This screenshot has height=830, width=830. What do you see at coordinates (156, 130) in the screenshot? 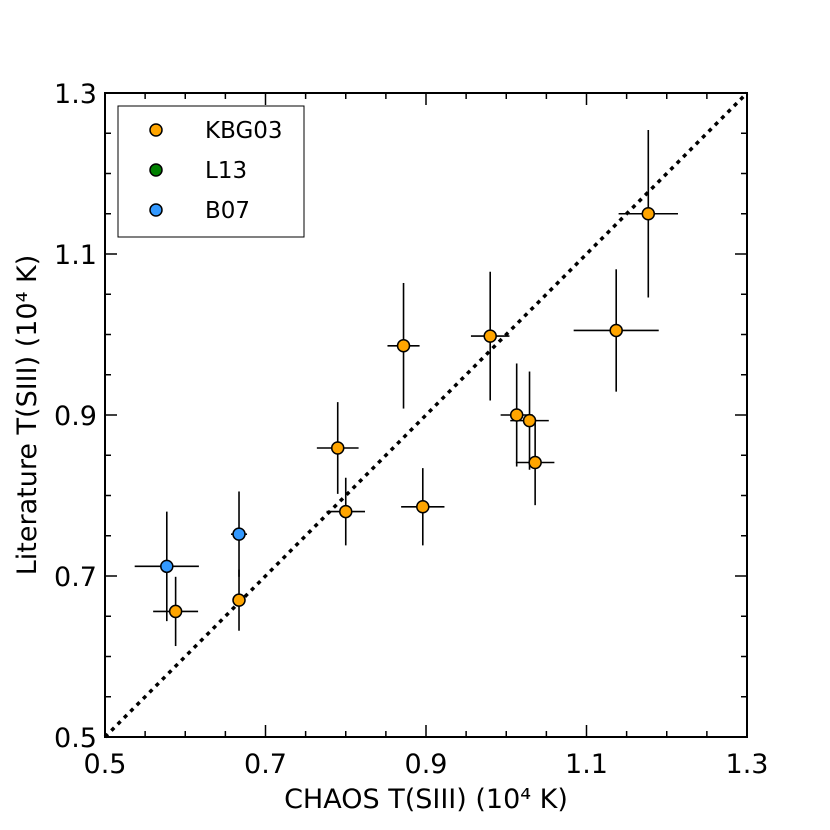
I see `legend-marker-kbg03` at bounding box center [156, 130].